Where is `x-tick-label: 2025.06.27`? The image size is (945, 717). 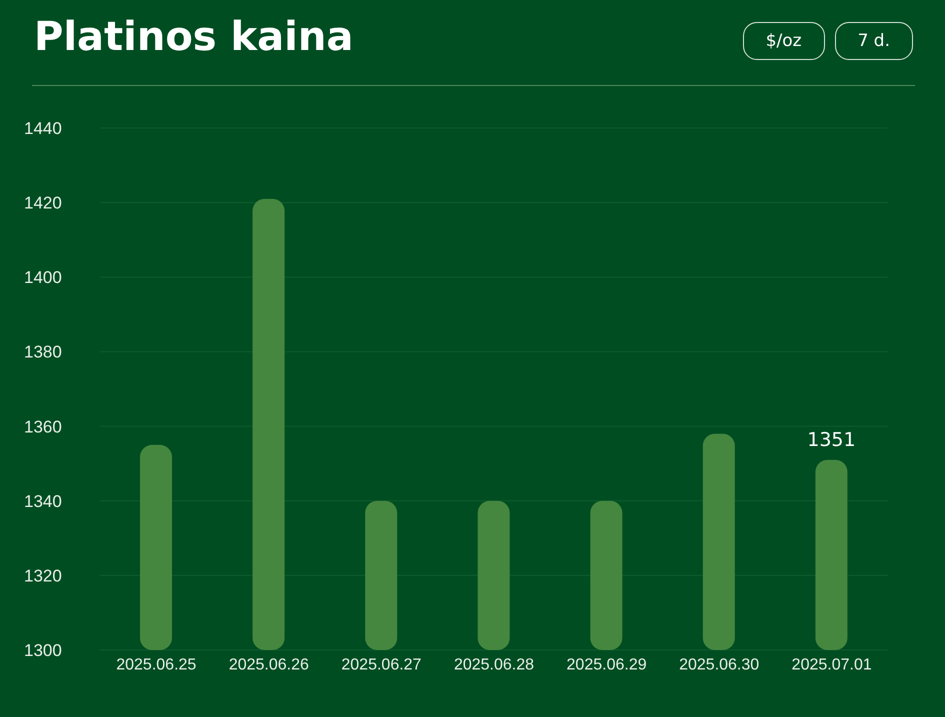
x-tick-label: 2025.06.27 is located at coordinates (381, 665).